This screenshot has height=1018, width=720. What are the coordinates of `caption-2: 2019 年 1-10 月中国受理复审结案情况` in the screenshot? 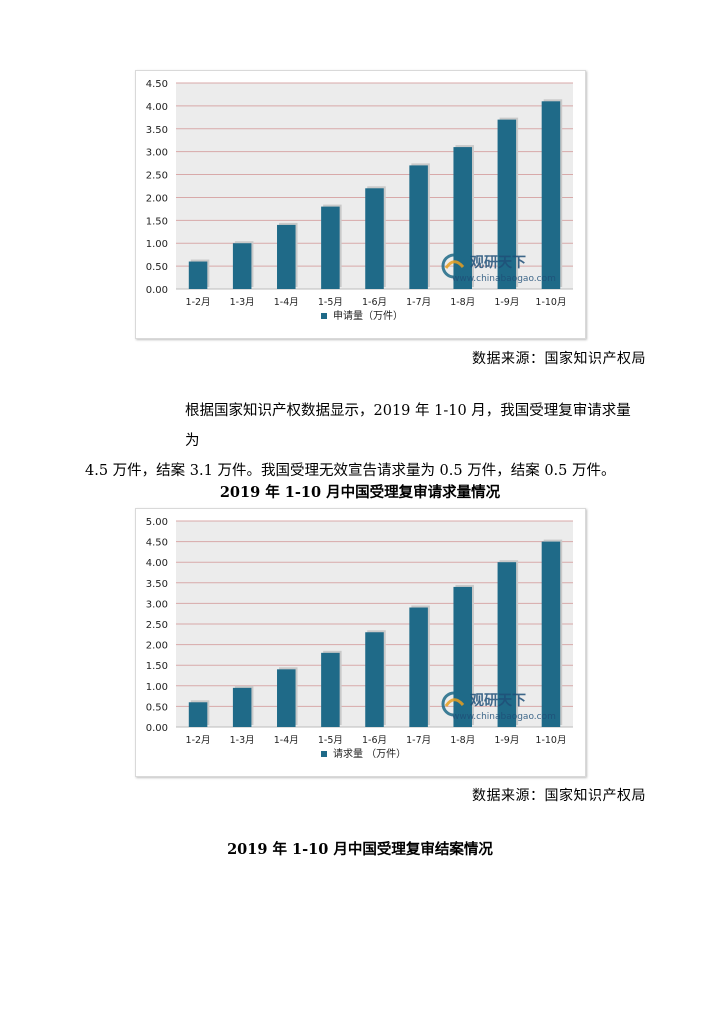 It's located at (360, 849).